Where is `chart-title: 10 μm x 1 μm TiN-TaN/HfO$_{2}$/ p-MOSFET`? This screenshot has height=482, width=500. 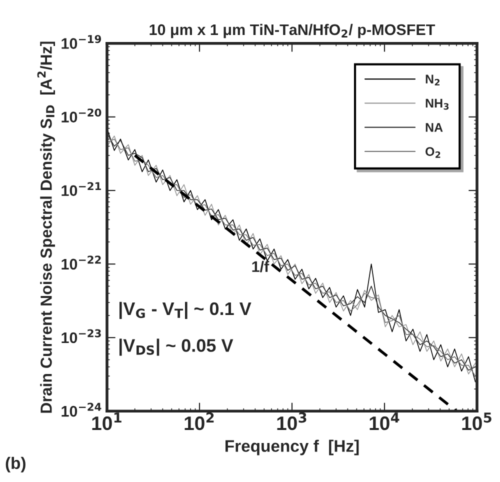 chart-title: 10 μm x 1 μm TiN-TaN/HfO$_{2}$/ p-MOSFET is located at coordinates (293, 31).